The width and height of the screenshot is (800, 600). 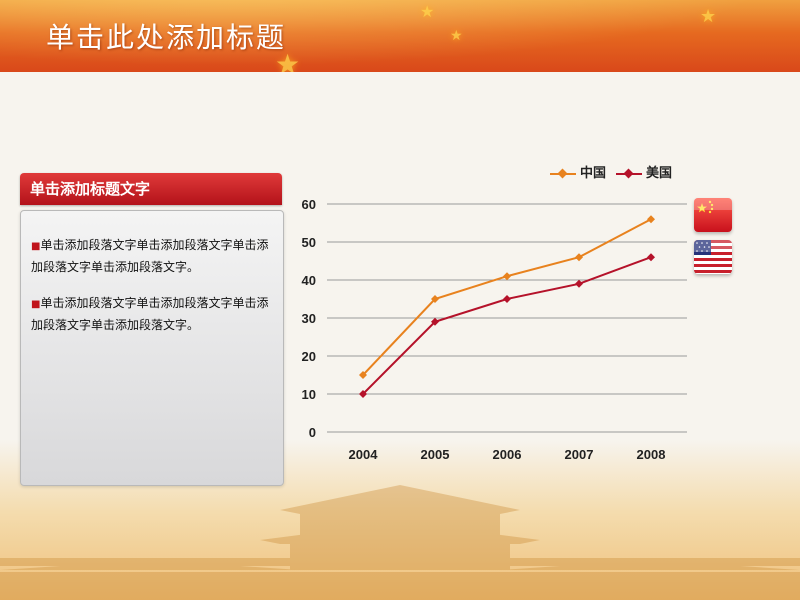 What do you see at coordinates (90, 189) in the screenshot?
I see `card-heading-label: 单击添加标题文字` at bounding box center [90, 189].